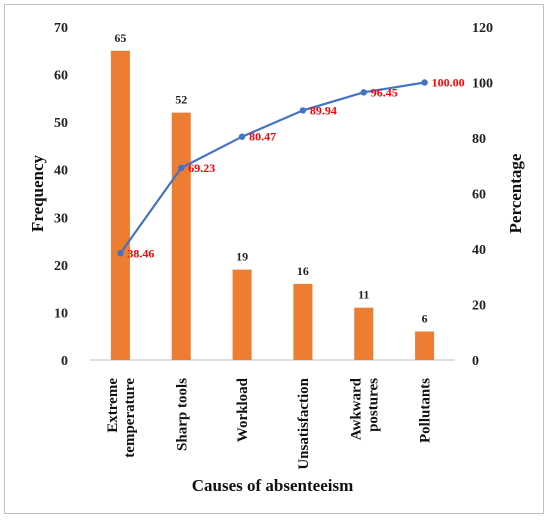 This screenshot has height=520, width=550. What do you see at coordinates (515, 193) in the screenshot?
I see `y2-axis-title: Percentage` at bounding box center [515, 193].